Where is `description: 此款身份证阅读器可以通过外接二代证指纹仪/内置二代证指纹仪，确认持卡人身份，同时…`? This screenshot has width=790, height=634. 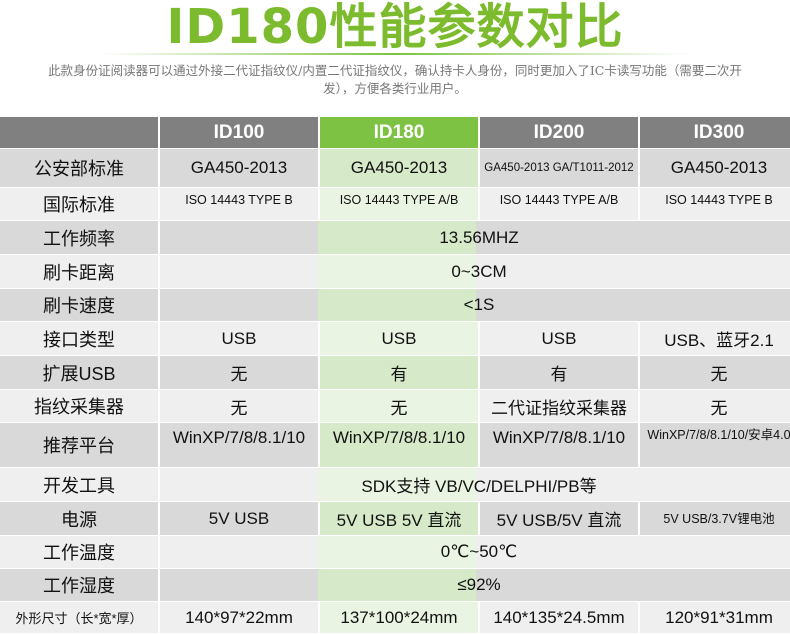
description: 此款身份证阅读器可以通过外接二代证指纹仪/内置二代证指纹仪，确认持卡人身份，同时… is located at coordinates (395, 79).